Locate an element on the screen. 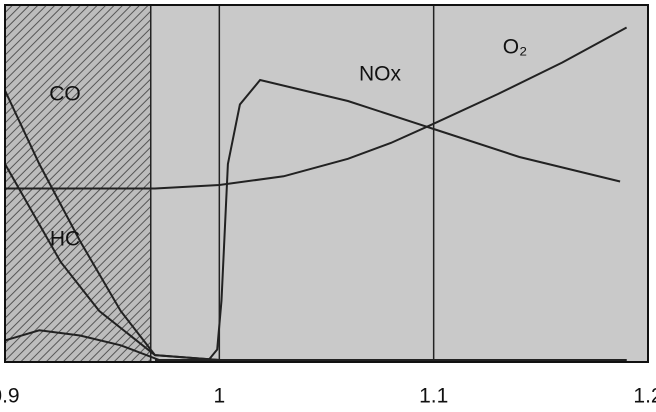  series-label: O₂ is located at coordinates (515, 47).